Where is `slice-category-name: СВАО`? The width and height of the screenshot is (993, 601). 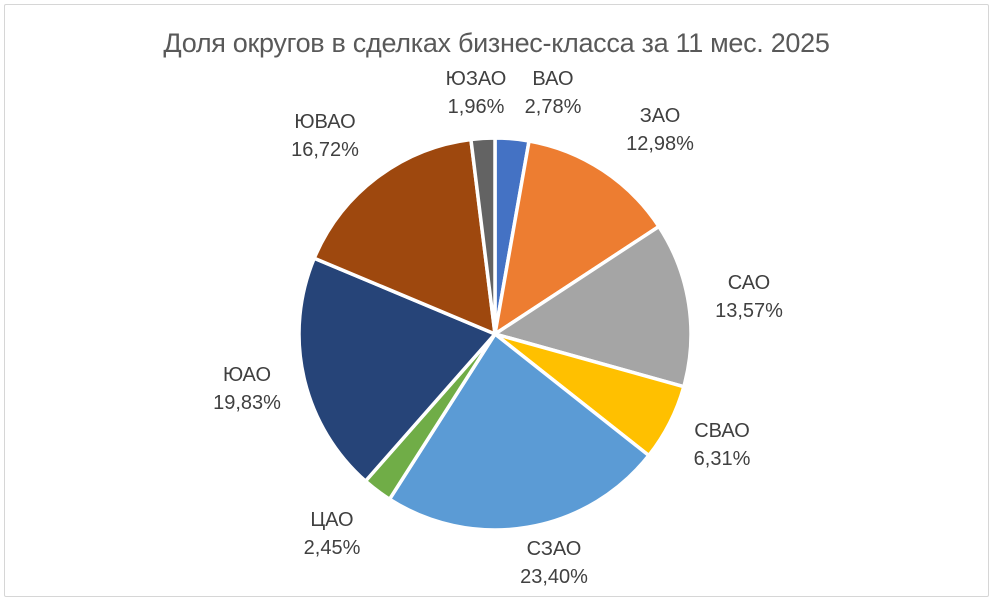 slice-category-name: СВАО is located at coordinates (722, 431).